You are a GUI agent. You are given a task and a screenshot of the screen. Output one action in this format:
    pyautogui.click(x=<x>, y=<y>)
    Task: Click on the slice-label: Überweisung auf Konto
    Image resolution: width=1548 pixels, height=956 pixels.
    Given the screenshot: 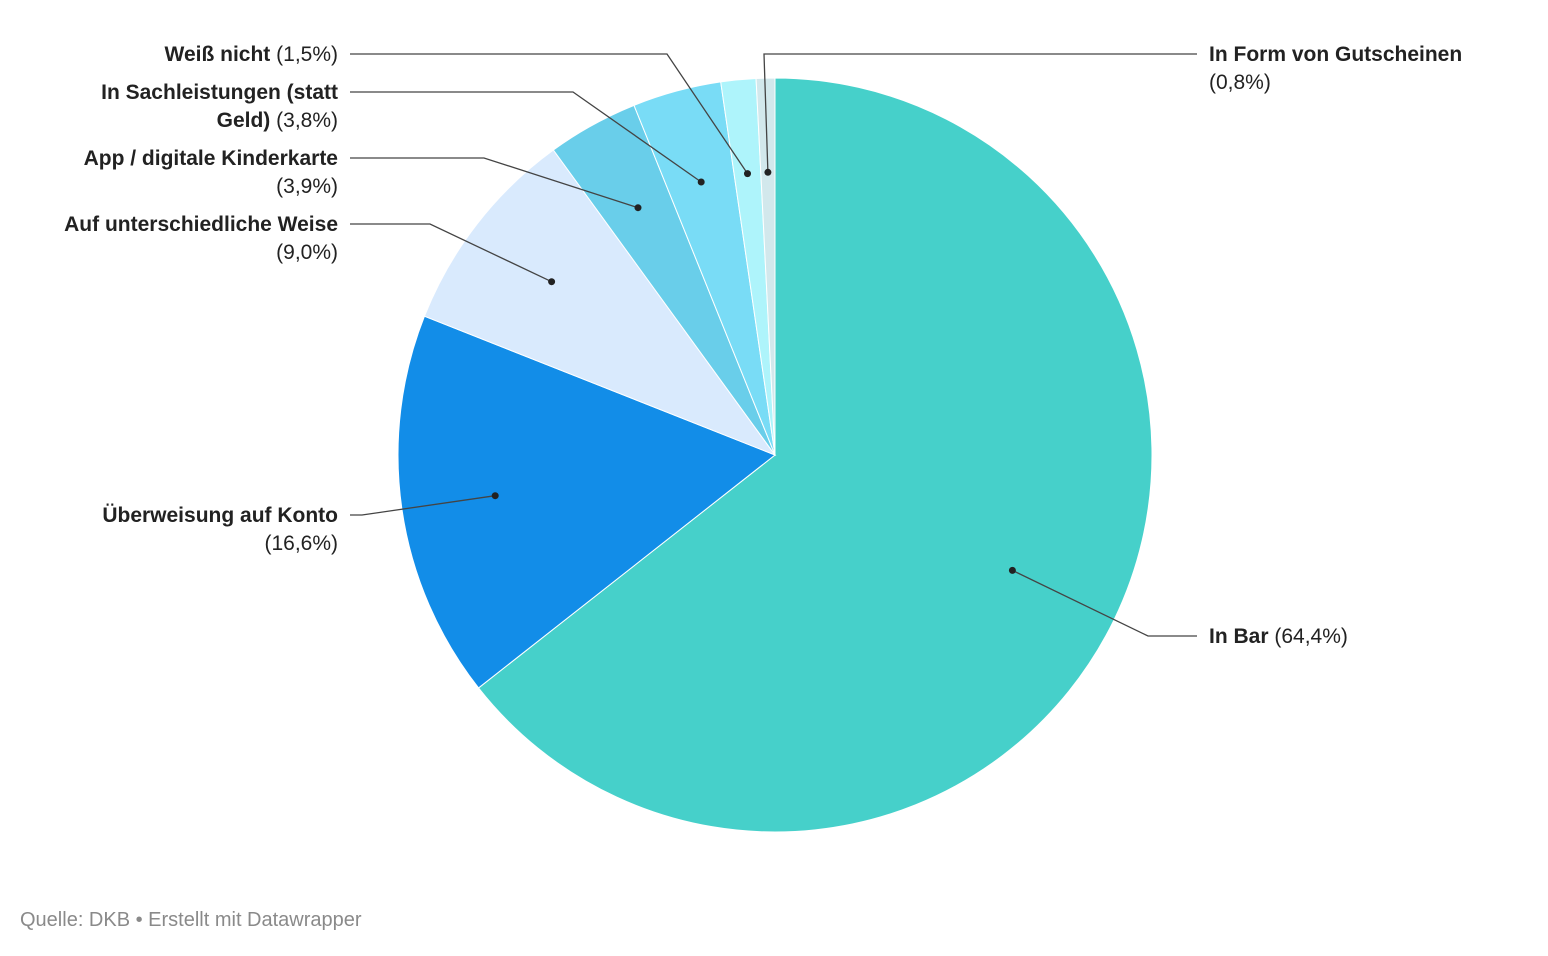 What is the action you would take?
    pyautogui.click(x=220, y=515)
    